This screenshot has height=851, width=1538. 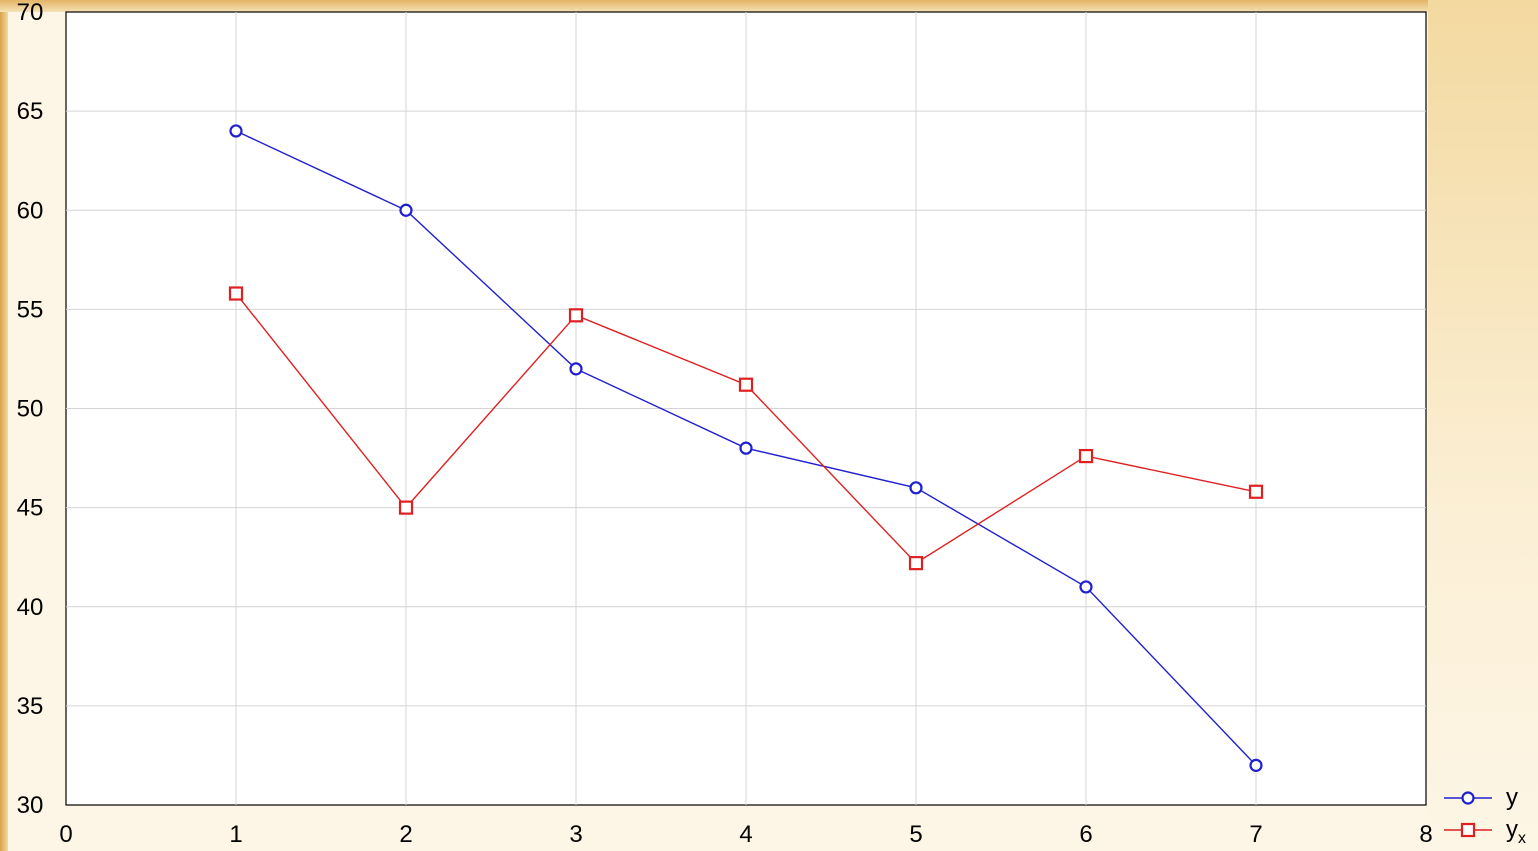 I want to click on y-axis-ticks: 70 65 60 55 50 45 40 35 30, so click(x=30, y=409).